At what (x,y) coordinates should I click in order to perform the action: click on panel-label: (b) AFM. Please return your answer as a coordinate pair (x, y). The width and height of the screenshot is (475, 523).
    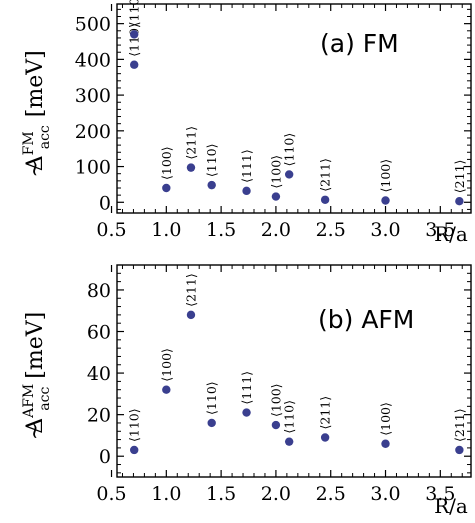
    Looking at the image, I should click on (366, 319).